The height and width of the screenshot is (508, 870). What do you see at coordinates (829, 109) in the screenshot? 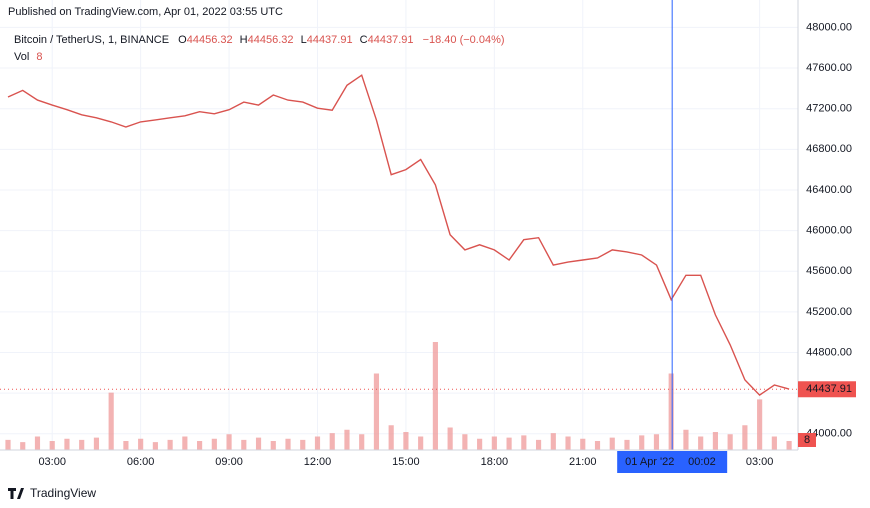
I see `y-tick-label: 47200.00` at bounding box center [829, 109].